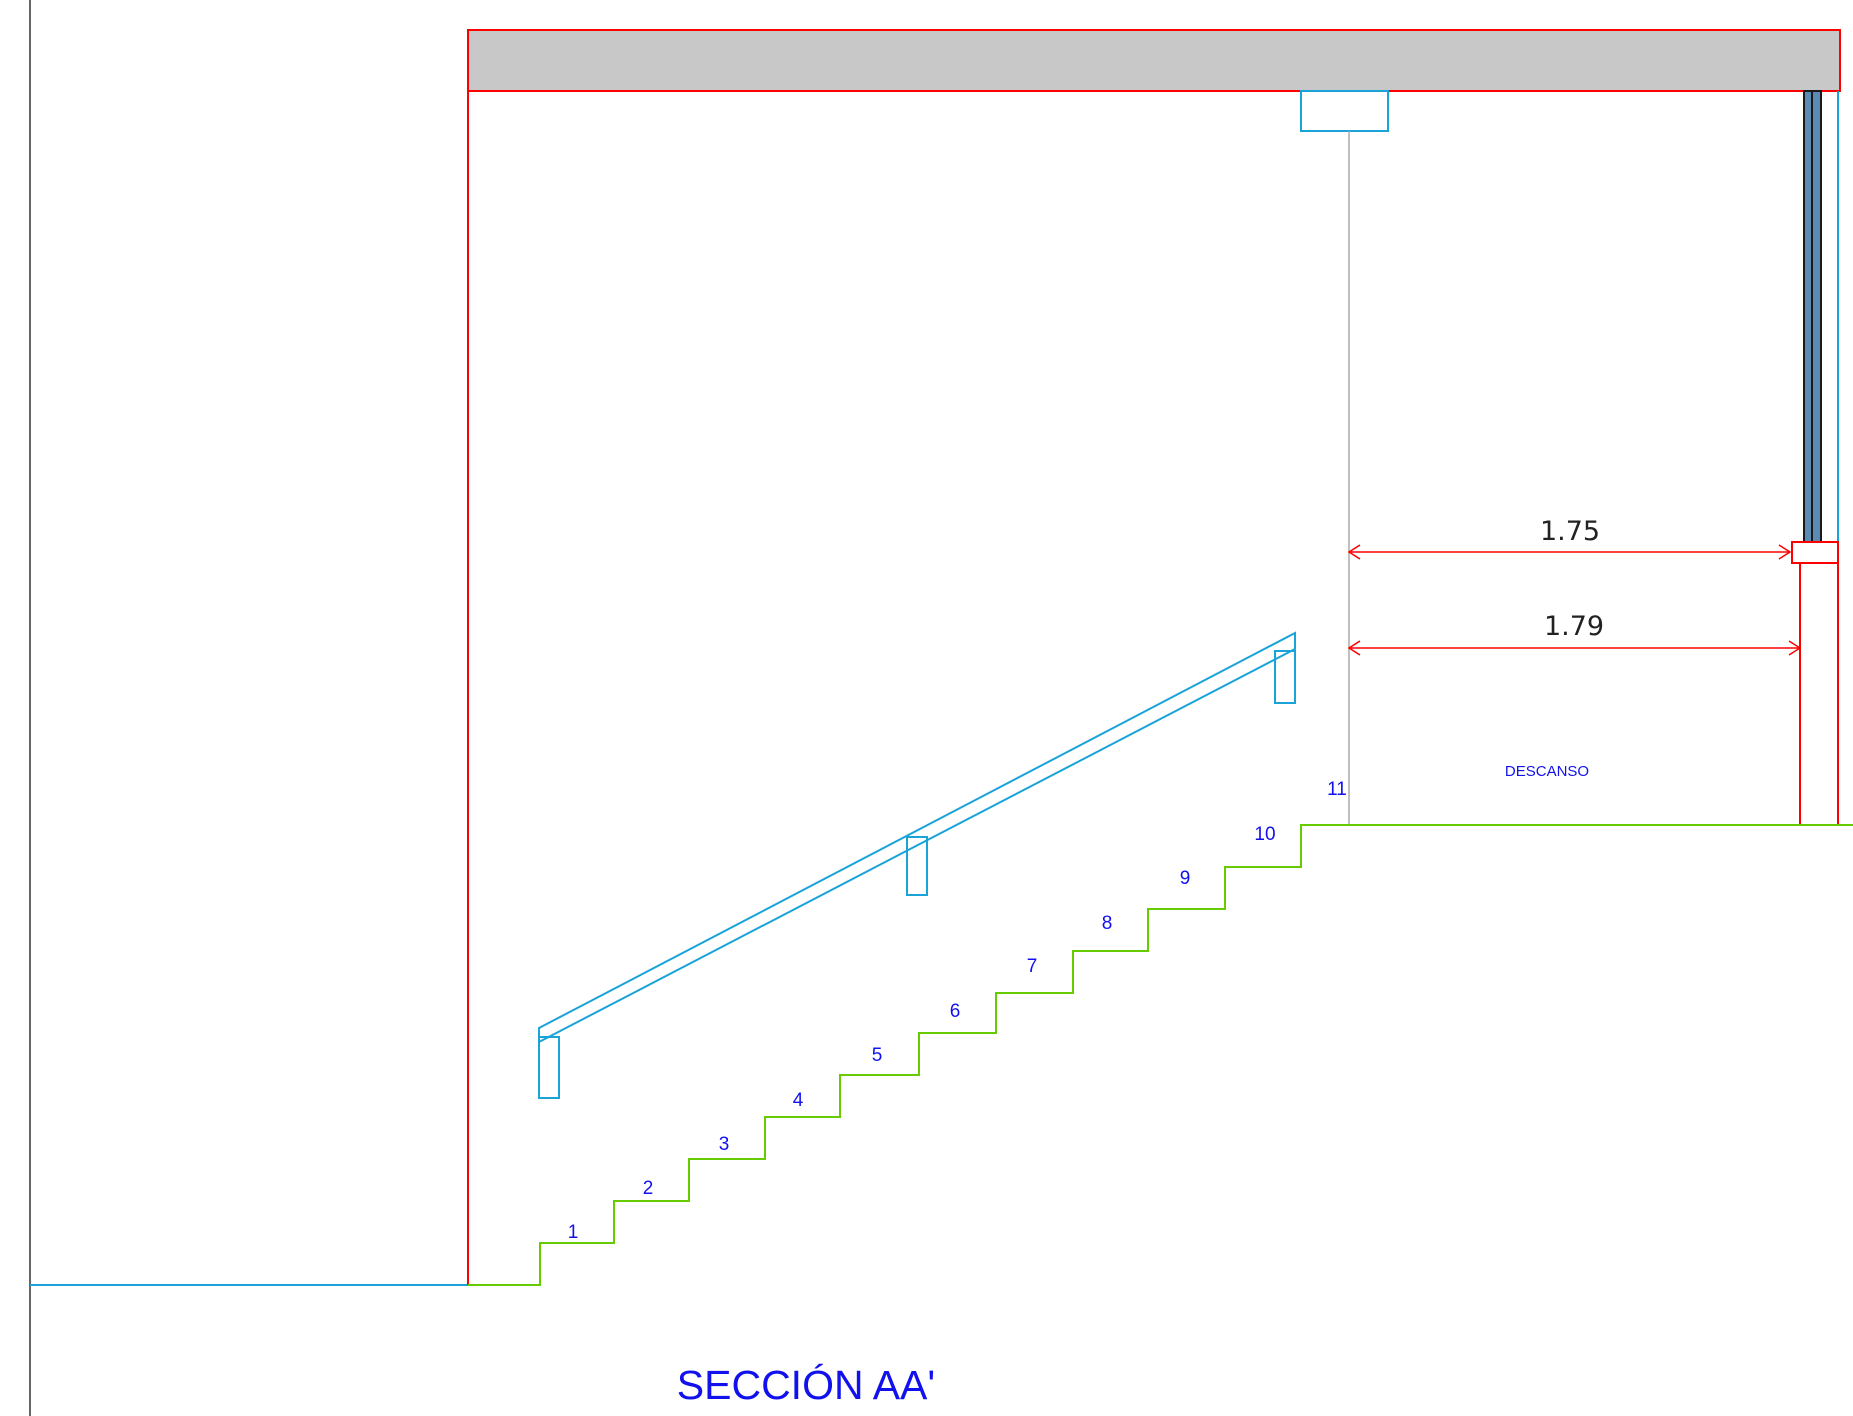 The height and width of the screenshot is (1416, 1853). What do you see at coordinates (955, 1011) in the screenshot?
I see `step-number-6: 6` at bounding box center [955, 1011].